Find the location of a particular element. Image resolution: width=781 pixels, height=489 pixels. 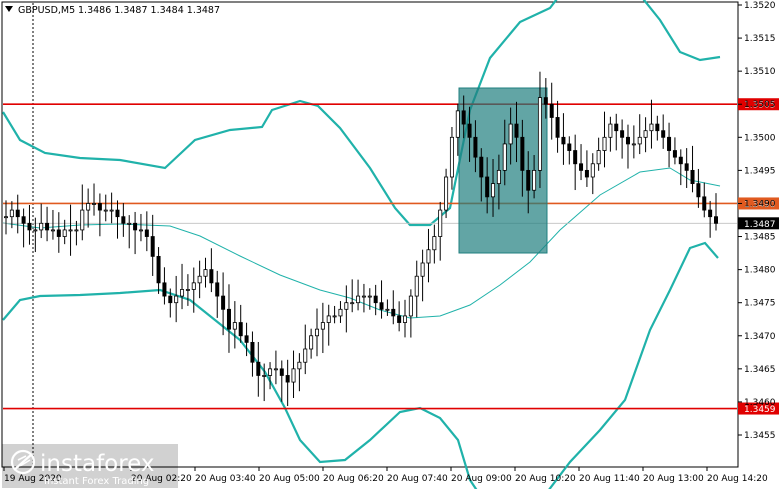

watermark-brand: instaforex is located at coordinates (97, 464).